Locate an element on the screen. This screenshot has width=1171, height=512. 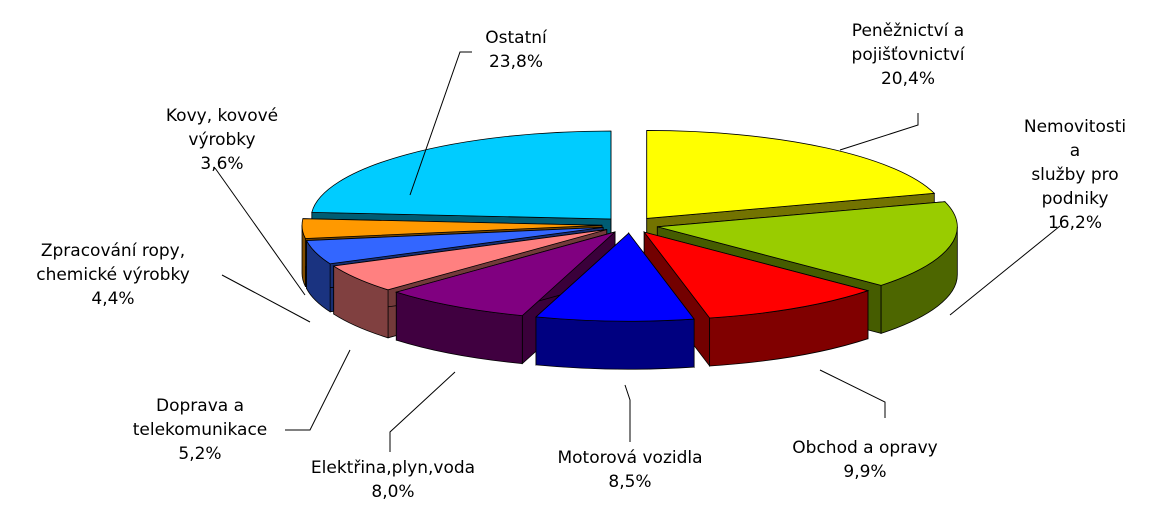
category-label: Elektřina,plyn,voda is located at coordinates (393, 468).